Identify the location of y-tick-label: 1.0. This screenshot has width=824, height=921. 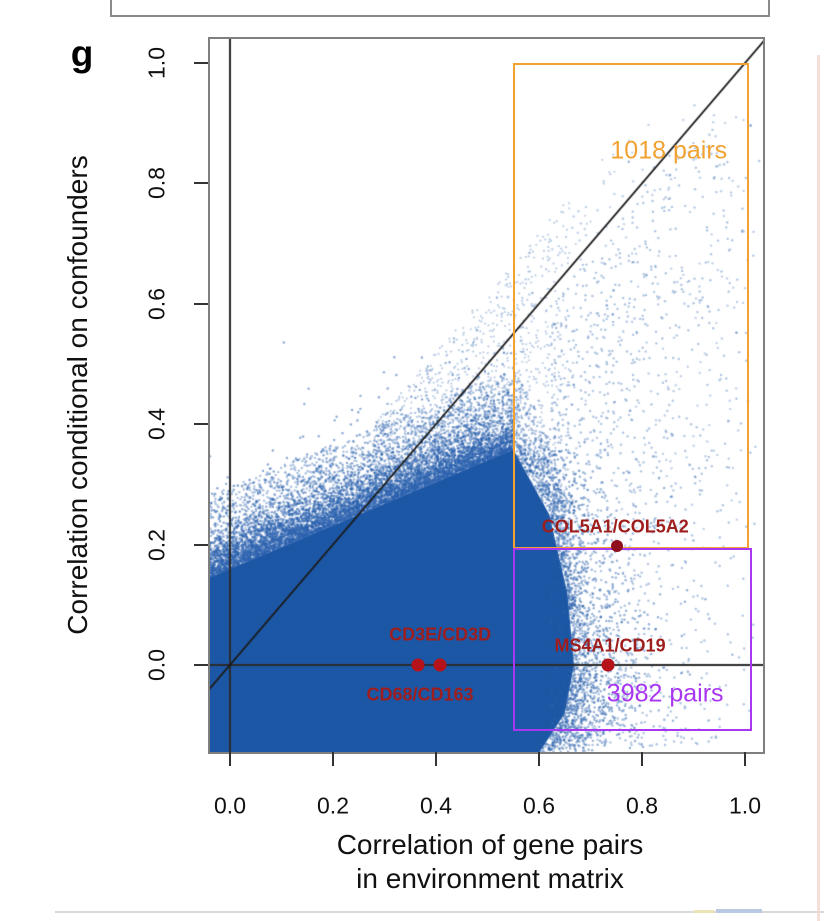
(156, 63).